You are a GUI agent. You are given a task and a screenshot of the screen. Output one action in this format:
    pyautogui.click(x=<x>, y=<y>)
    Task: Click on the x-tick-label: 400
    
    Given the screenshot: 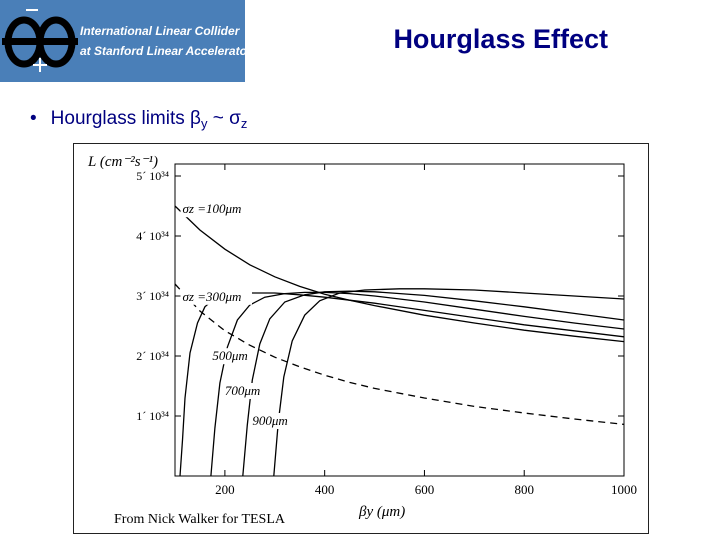 What is the action you would take?
    pyautogui.click(x=325, y=489)
    